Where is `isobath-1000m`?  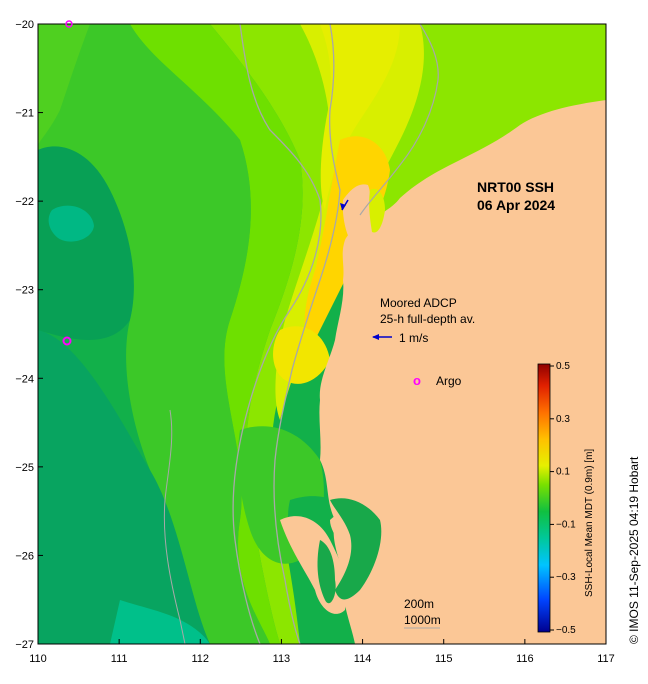 isobath-1000m is located at coordinates (277, 334).